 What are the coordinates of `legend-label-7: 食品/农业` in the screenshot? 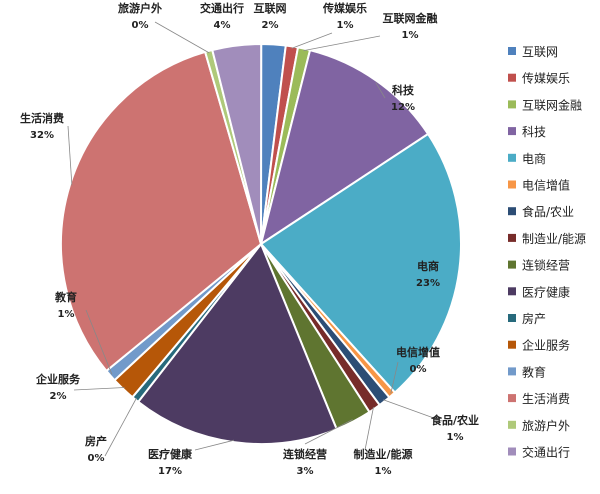 It's located at (548, 211).